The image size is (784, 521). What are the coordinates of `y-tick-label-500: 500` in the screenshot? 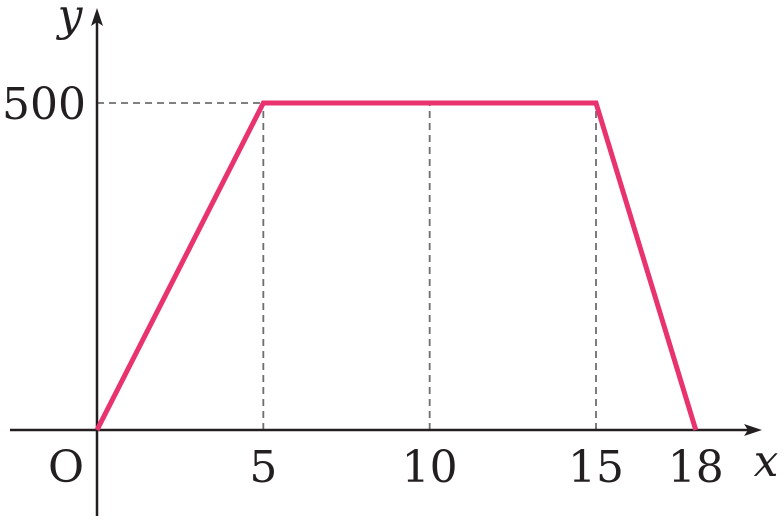 It's located at (44, 104).